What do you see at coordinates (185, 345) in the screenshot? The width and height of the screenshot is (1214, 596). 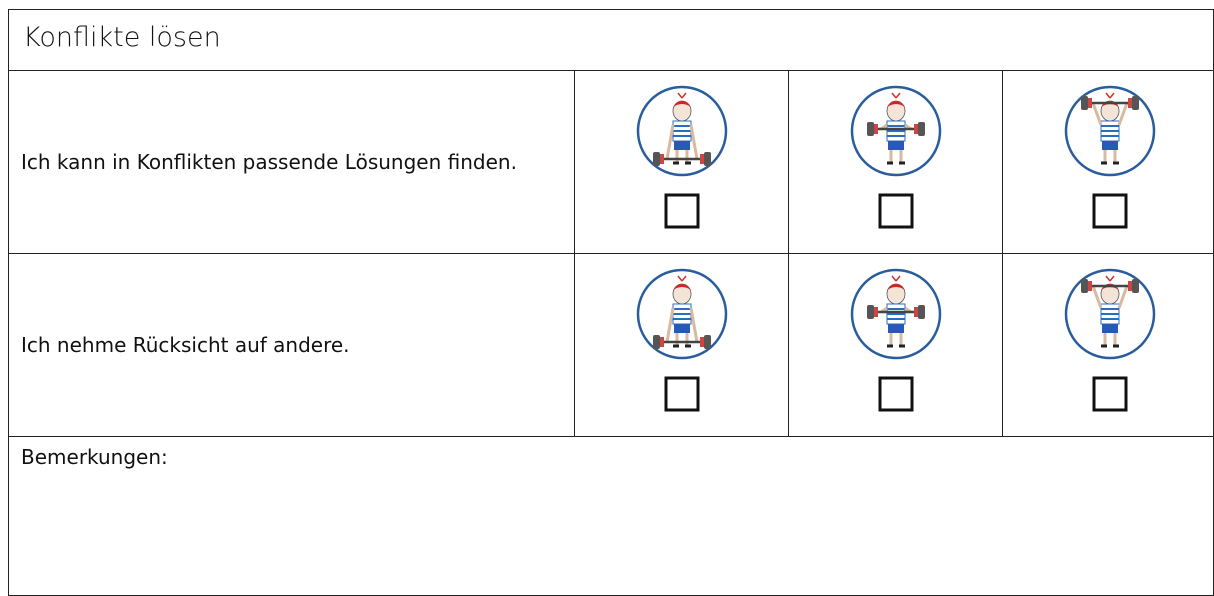 I see `statement: Ich nehme Rücksicht auf andere.` at bounding box center [185, 345].